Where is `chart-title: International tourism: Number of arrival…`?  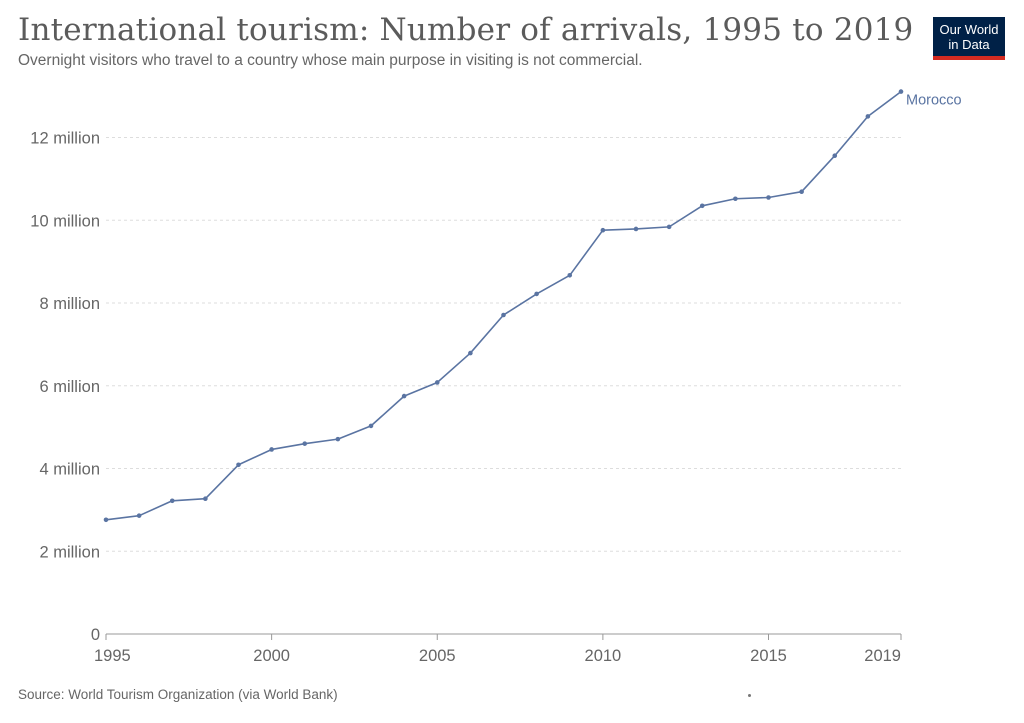 chart-title: International tourism: Number of arrival… is located at coordinates (466, 30).